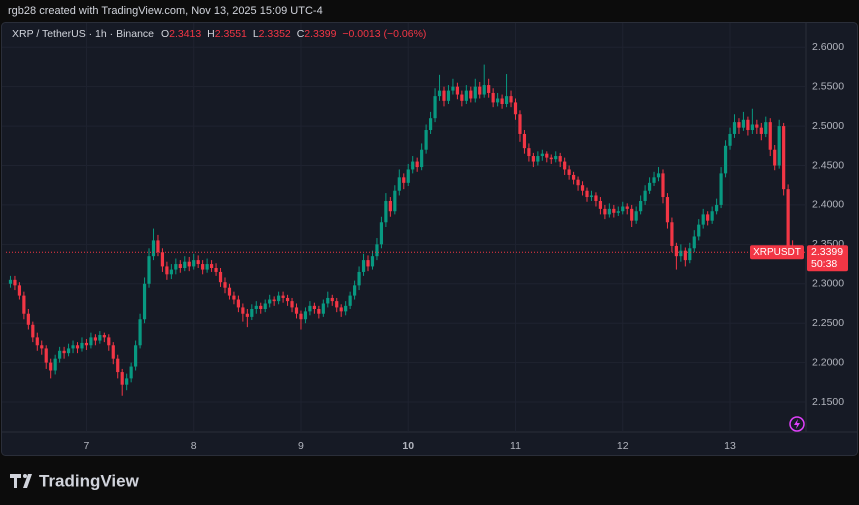 This screenshot has width=859, height=505. What do you see at coordinates (828, 362) in the screenshot?
I see `y-tick-label: 2.2000` at bounding box center [828, 362].